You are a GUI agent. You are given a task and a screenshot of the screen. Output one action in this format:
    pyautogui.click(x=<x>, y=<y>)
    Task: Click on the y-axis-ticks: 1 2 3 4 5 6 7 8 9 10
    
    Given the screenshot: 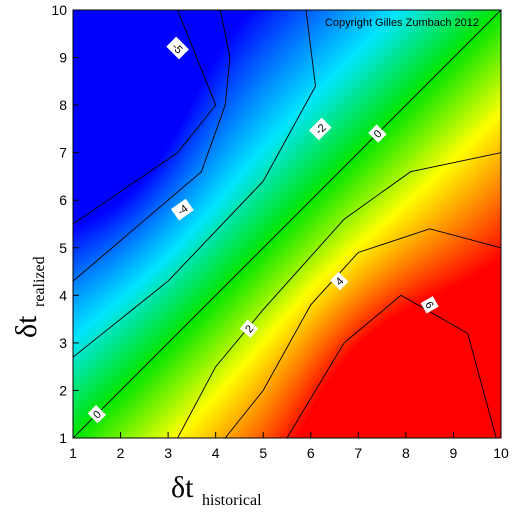 What is the action you would take?
    pyautogui.click(x=65, y=224)
    